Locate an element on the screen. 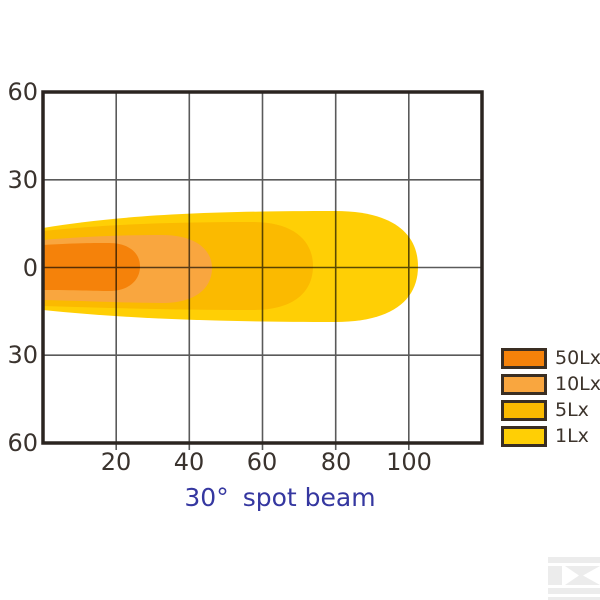 The image size is (600, 600). y-tick-60-bottom: 60 is located at coordinates (22, 443).